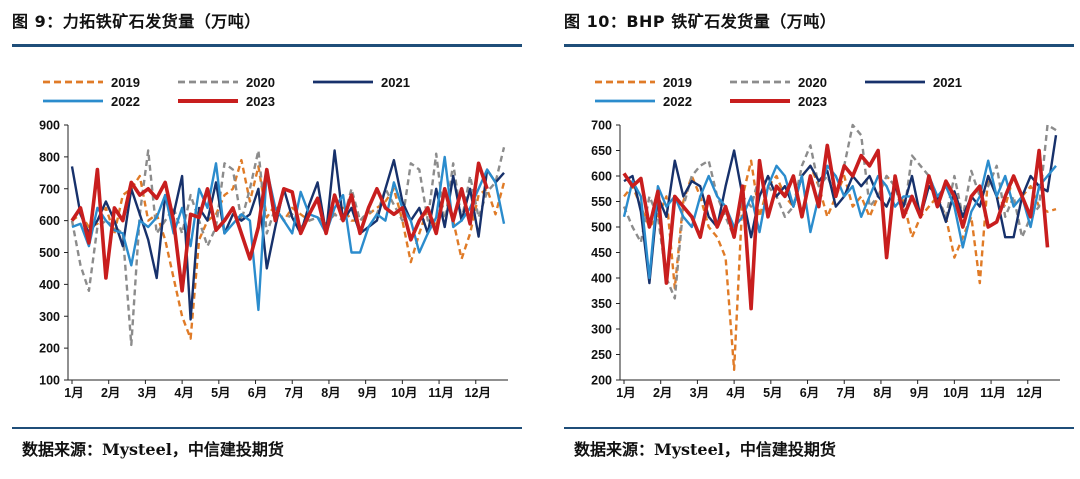  What do you see at coordinates (601, 253) in the screenshot?
I see `y-tick-label: 450` at bounding box center [601, 253].